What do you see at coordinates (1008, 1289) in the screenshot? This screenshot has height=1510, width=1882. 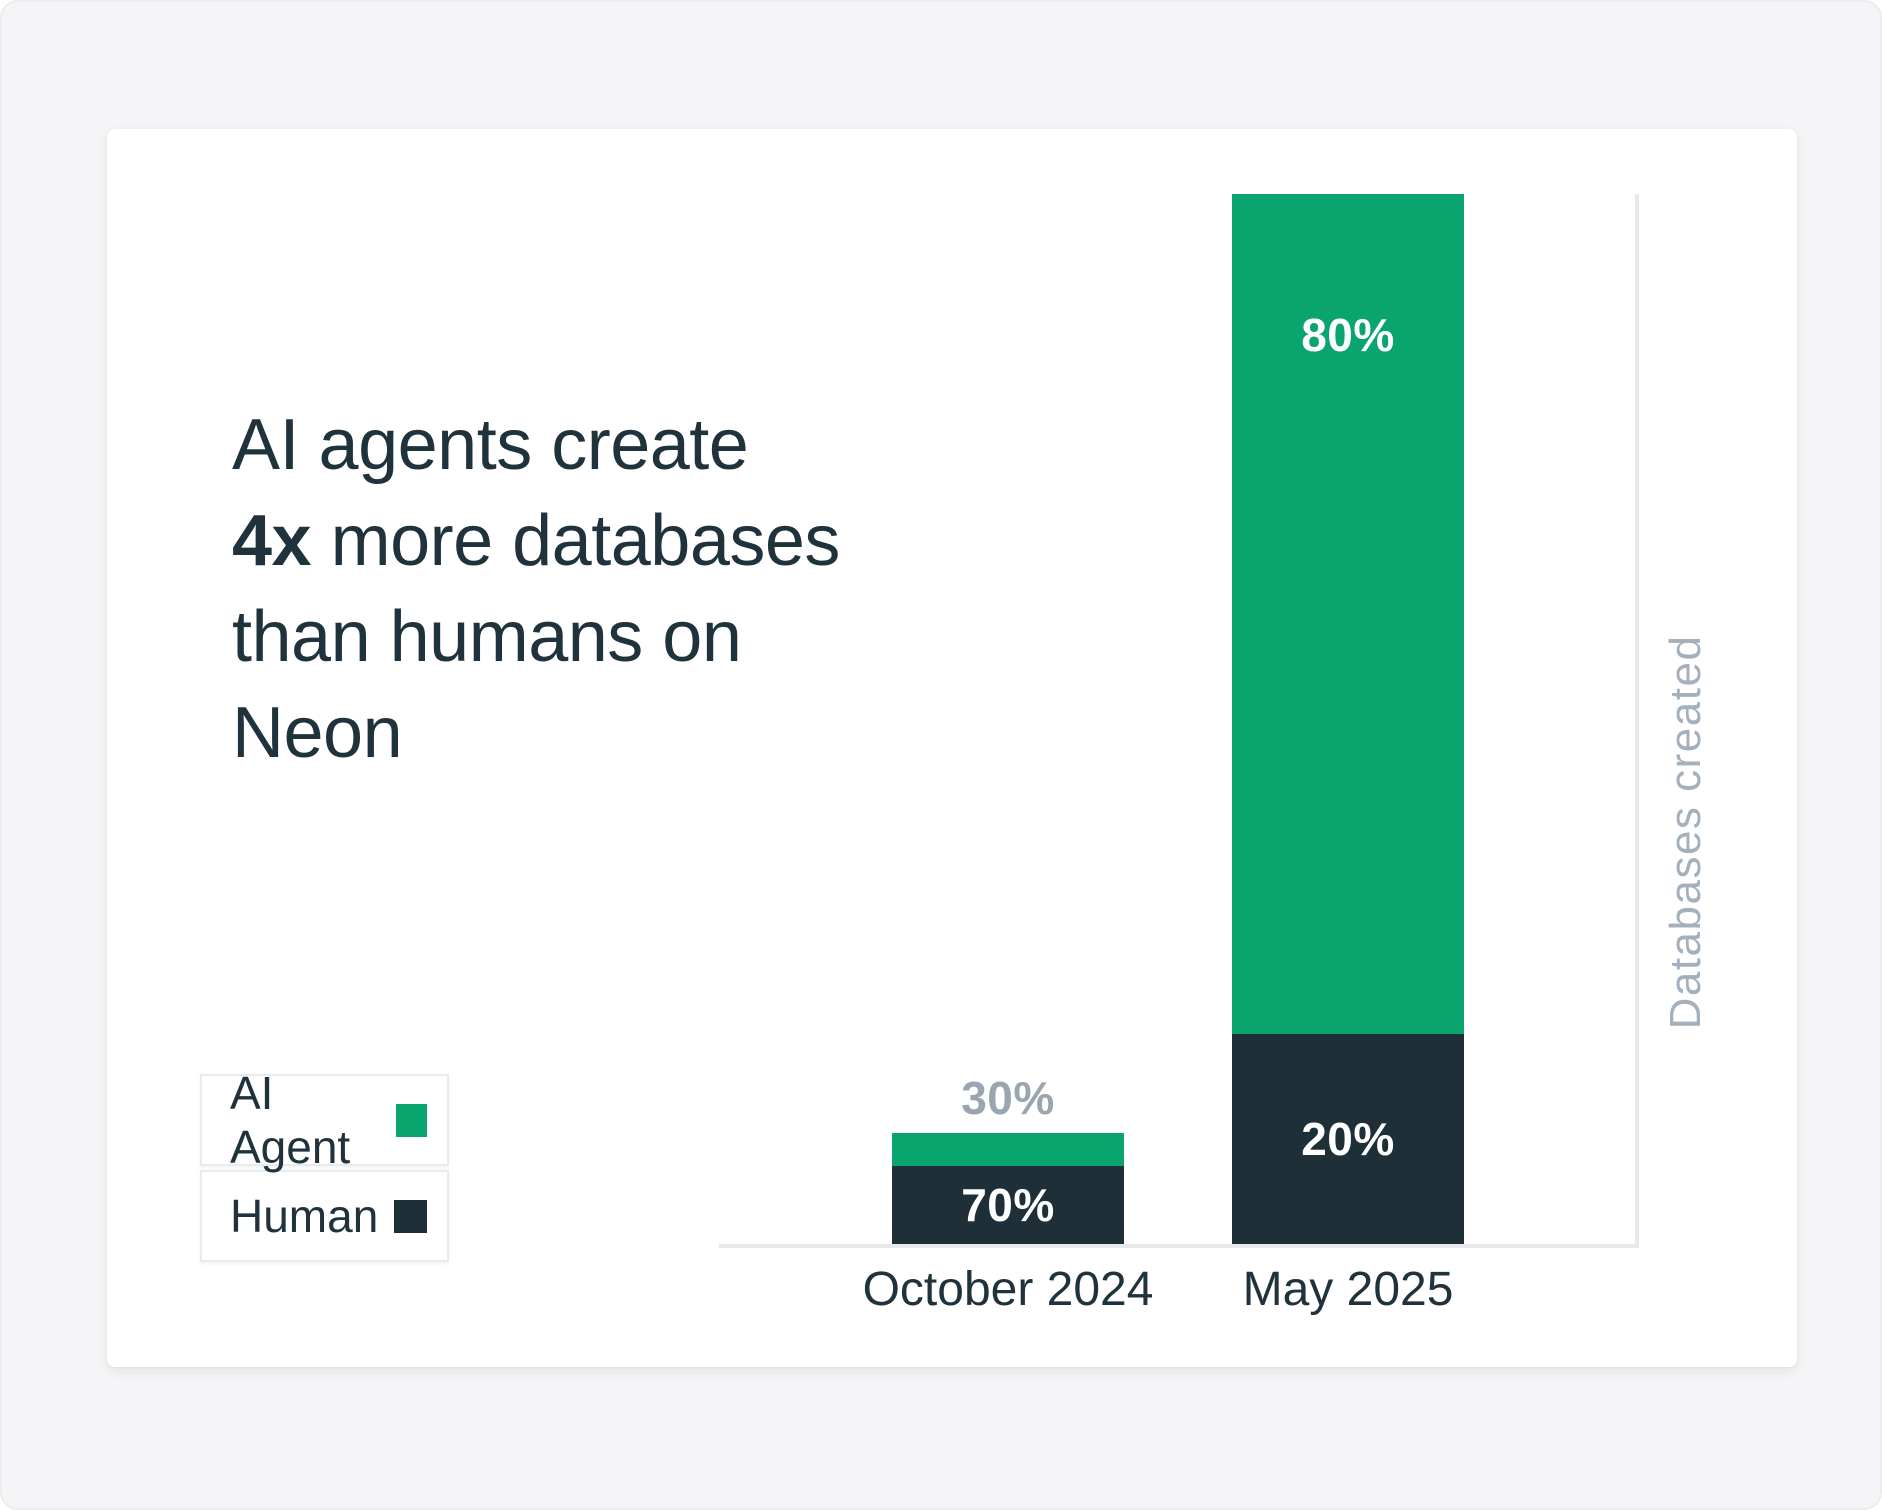 I see `x-tick-october-2024: October 2024` at bounding box center [1008, 1289].